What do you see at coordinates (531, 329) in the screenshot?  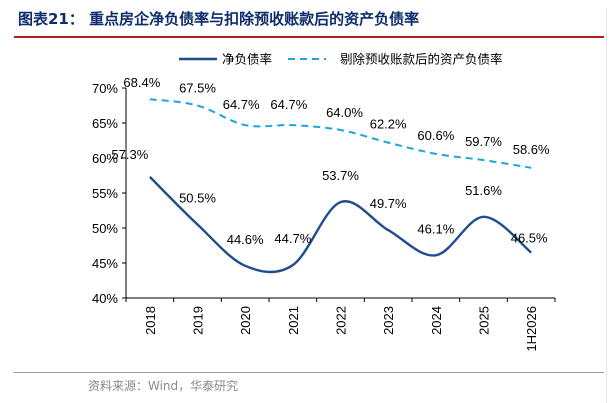 I see `x-tick-label: 1H2026` at bounding box center [531, 329].